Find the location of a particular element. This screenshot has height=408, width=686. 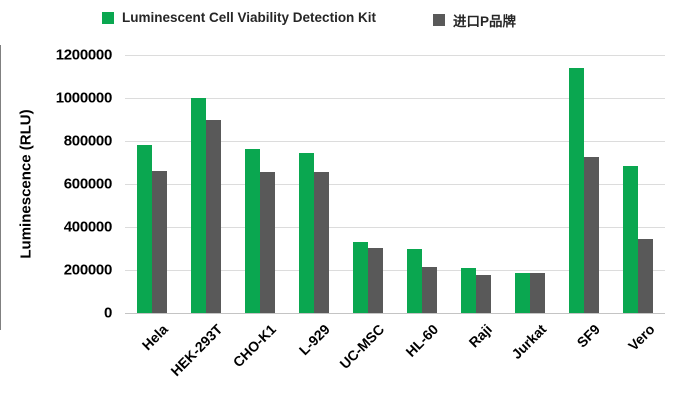

bar-kit-CHO-K1 is located at coordinates (252, 231).